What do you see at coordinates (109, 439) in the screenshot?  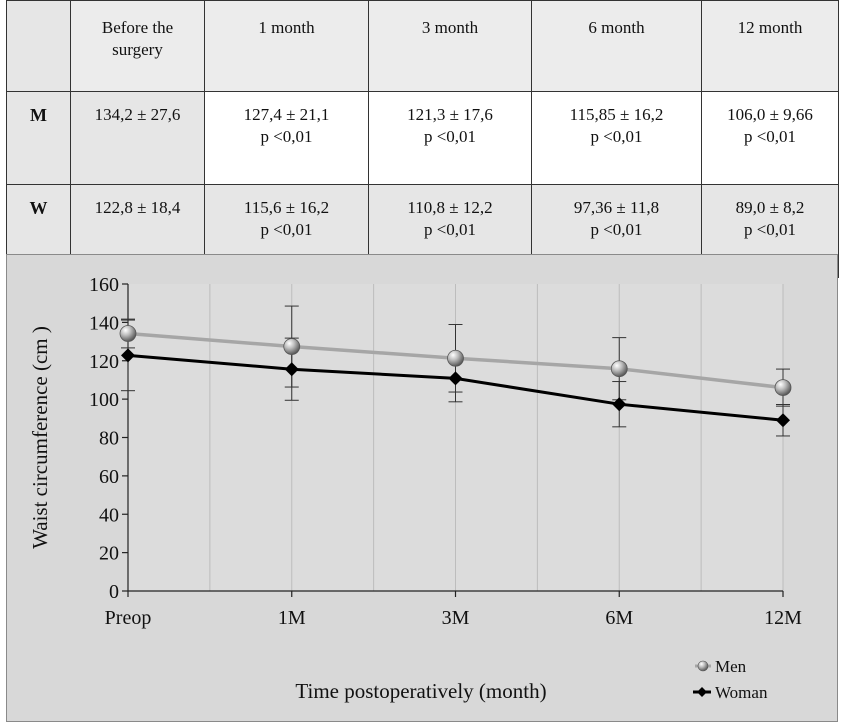 I see `y-tick-label: 80` at bounding box center [109, 439].